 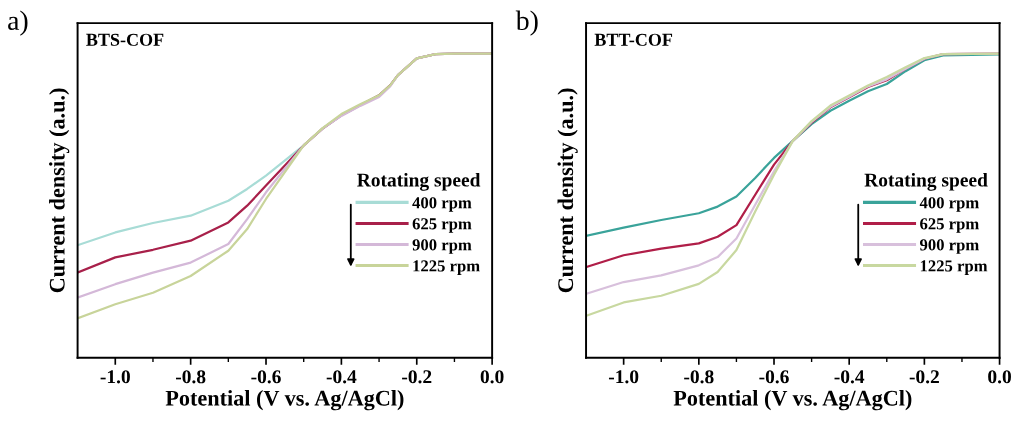 I want to click on chart-title: BTS-COF, so click(x=125, y=39).